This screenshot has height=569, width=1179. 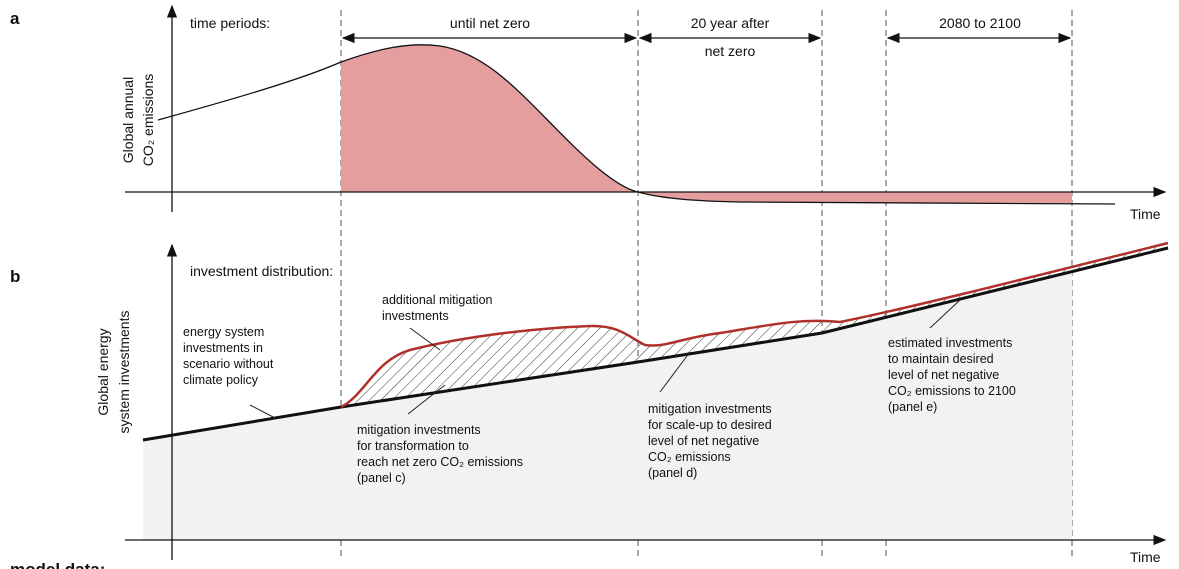 What do you see at coordinates (912, 407) in the screenshot?
I see `annotation: (panel e)` at bounding box center [912, 407].